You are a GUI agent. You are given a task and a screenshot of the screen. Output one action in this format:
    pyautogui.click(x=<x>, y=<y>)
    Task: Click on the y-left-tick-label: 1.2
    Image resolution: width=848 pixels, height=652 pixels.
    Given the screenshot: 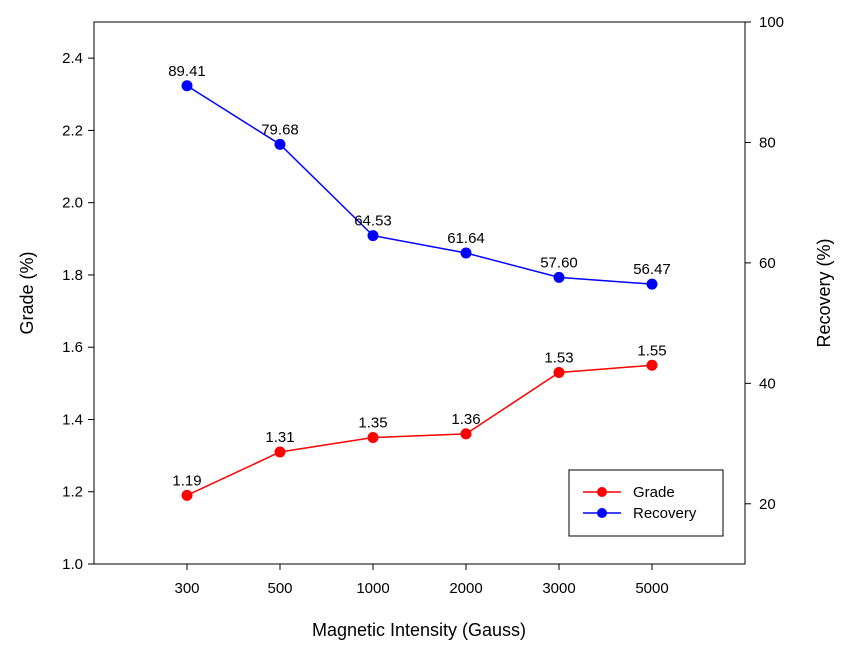 What is the action you would take?
    pyautogui.click(x=72, y=492)
    